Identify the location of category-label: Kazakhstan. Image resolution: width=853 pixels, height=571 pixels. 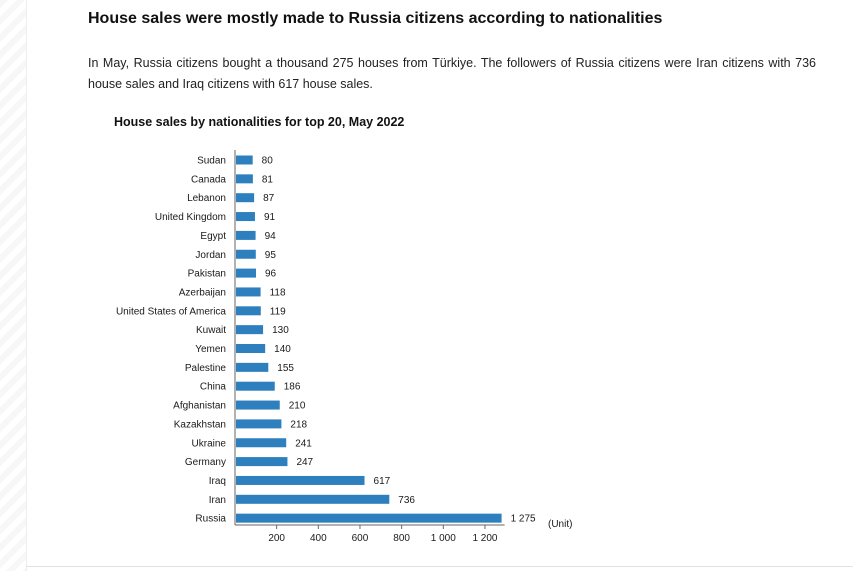
(200, 424).